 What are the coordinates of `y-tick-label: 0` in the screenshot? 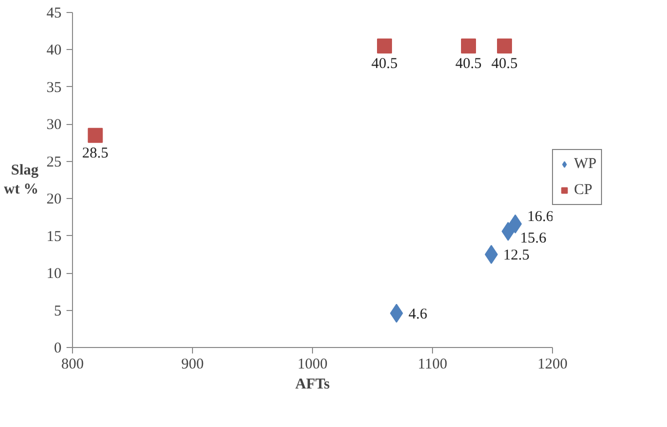 It's located at (58, 348).